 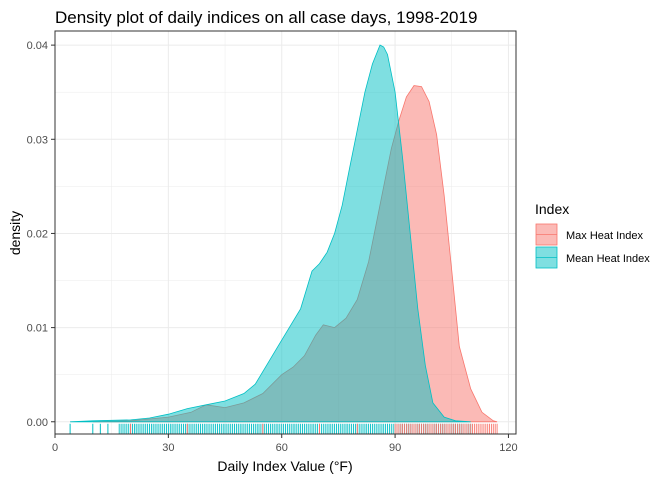 I want to click on x-axis-label: Daily Index Value (°F), so click(x=284, y=466).